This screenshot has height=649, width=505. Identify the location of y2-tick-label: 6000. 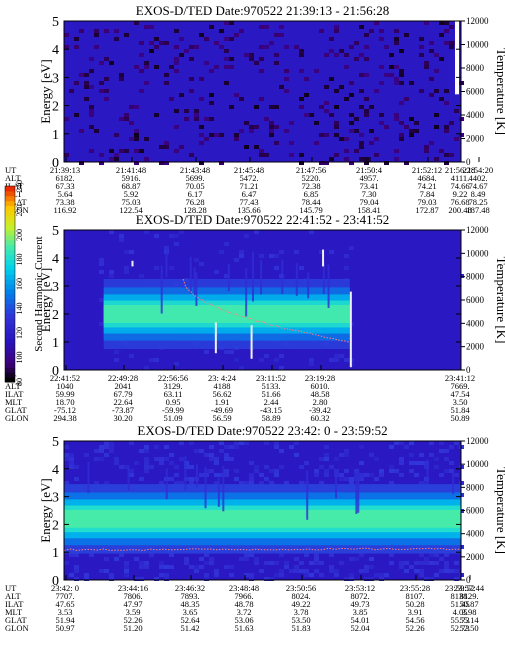
(475, 511).